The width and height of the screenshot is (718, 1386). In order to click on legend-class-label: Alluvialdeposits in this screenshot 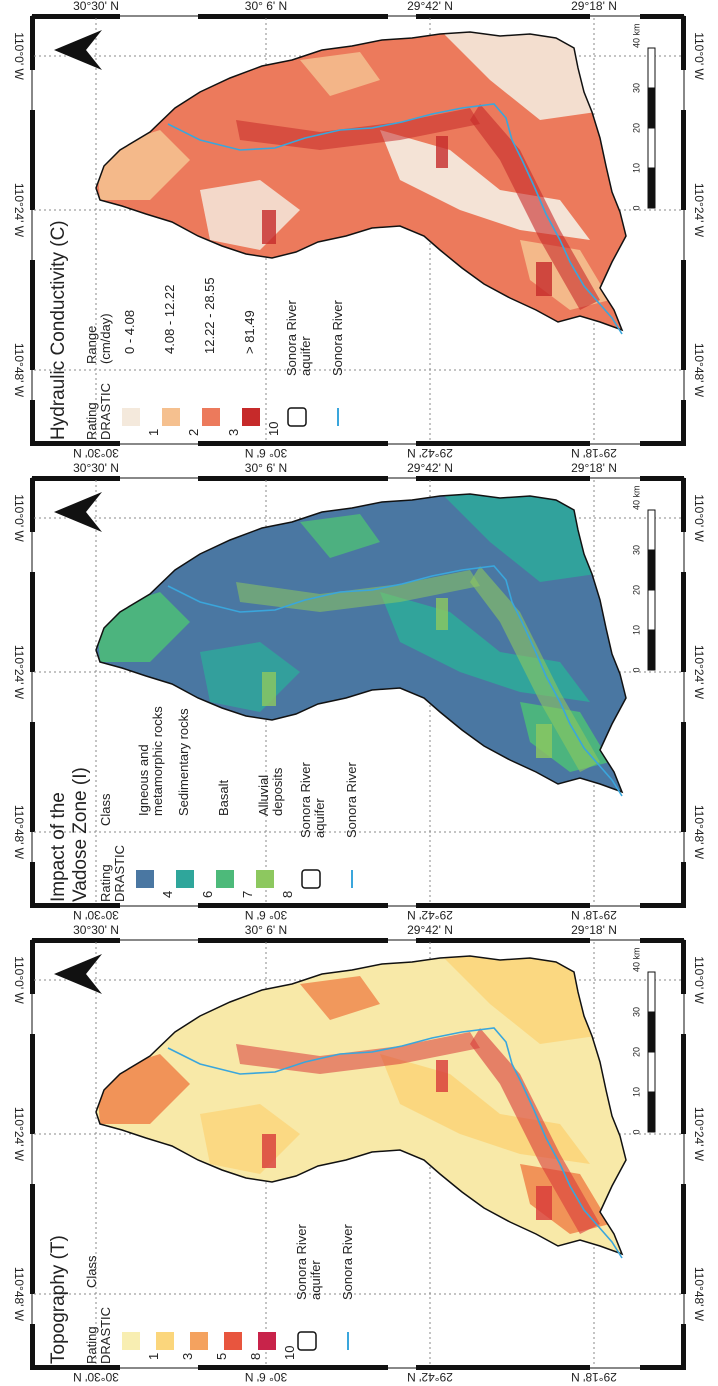, I will do `click(270, 791)`.